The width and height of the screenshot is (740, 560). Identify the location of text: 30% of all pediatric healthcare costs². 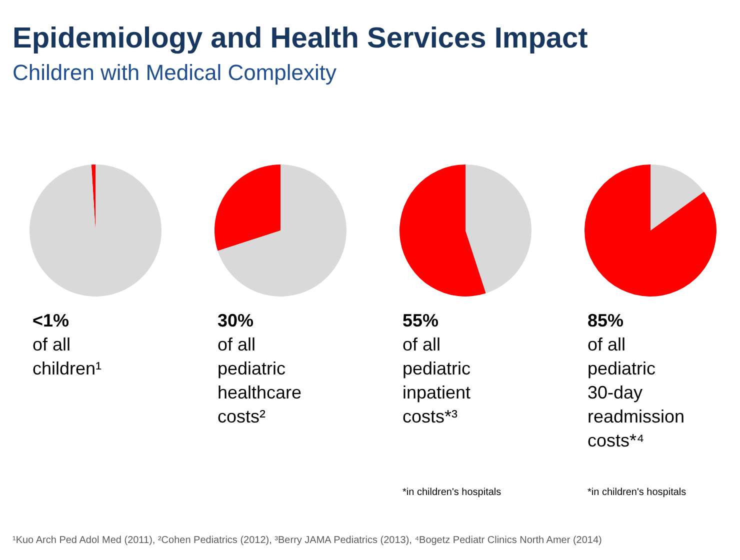
(260, 368).